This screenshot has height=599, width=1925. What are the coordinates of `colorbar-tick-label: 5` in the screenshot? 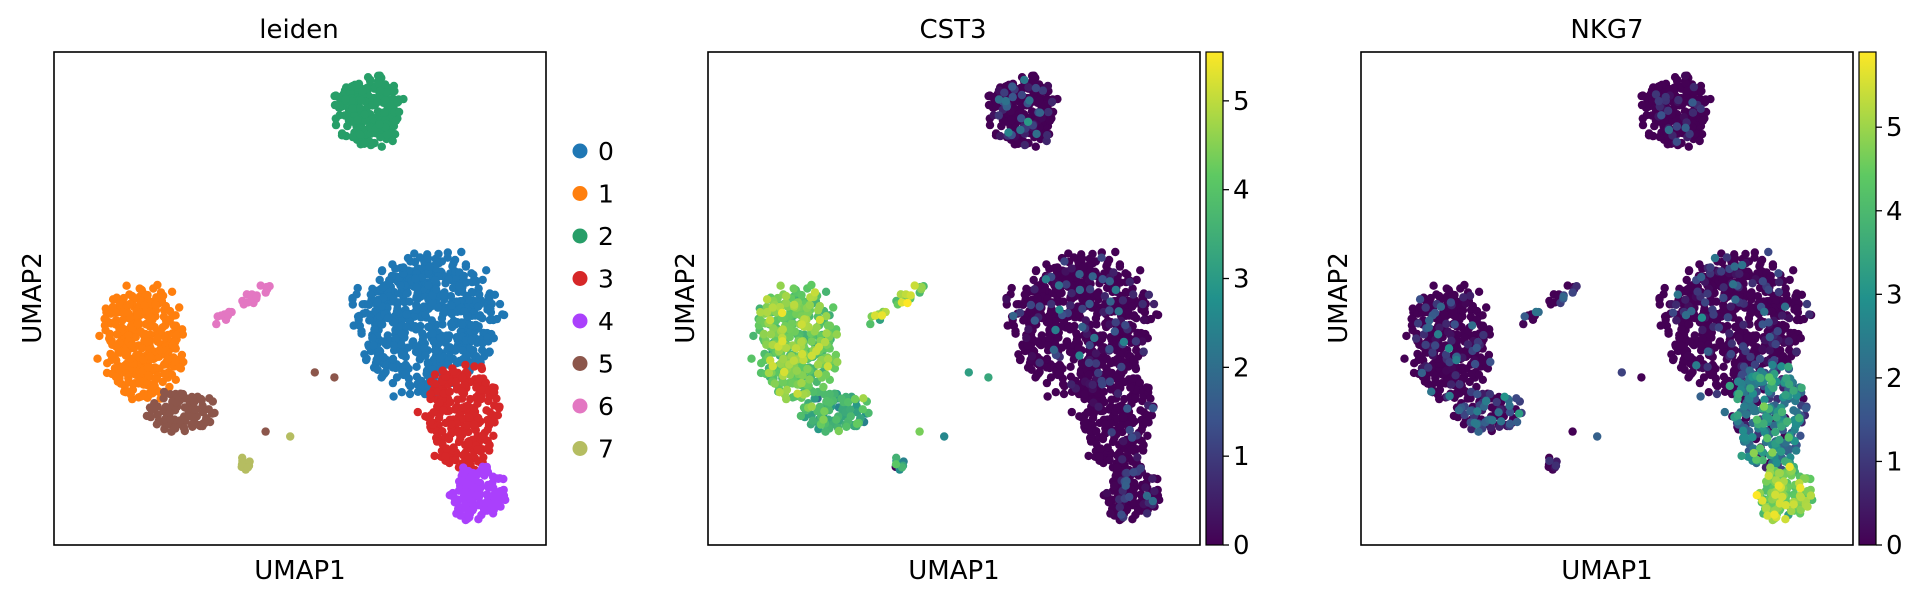 It's located at (1241, 102).